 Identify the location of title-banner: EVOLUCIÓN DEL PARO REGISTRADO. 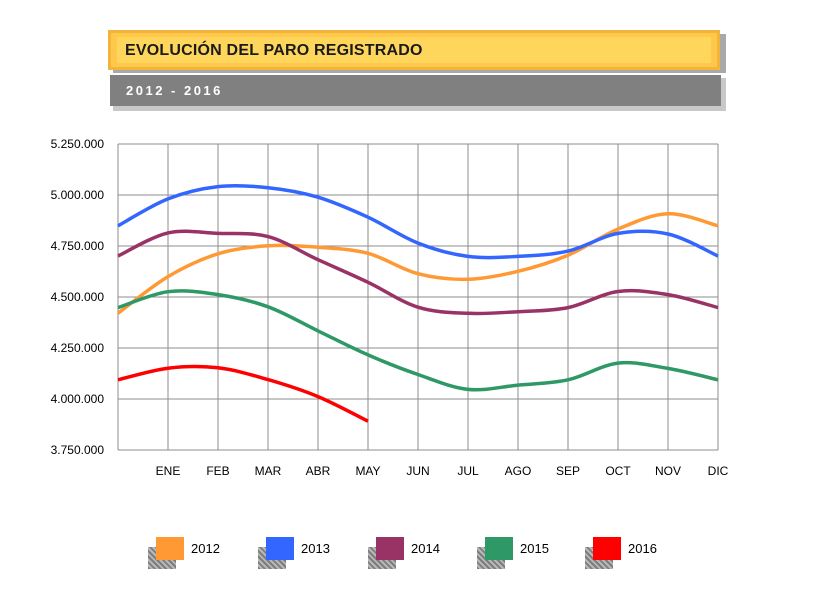
(414, 50).